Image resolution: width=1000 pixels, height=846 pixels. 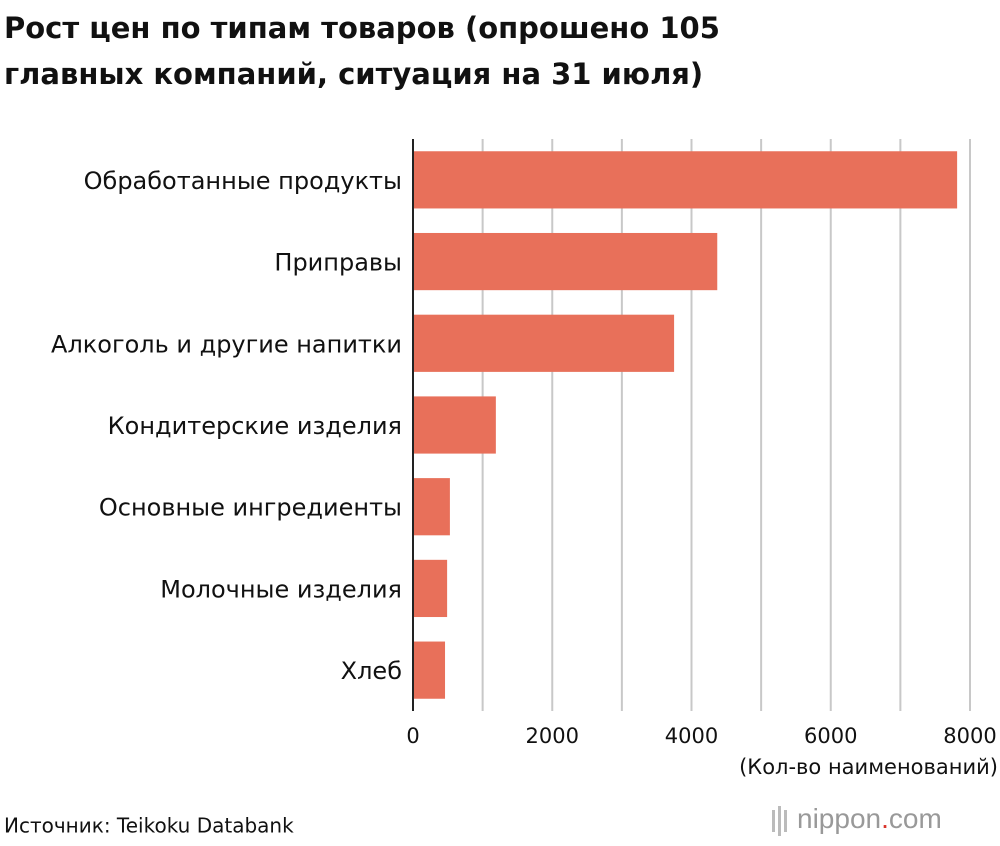 What do you see at coordinates (830, 736) in the screenshot?
I see `x-tick-label: 6000` at bounding box center [830, 736].